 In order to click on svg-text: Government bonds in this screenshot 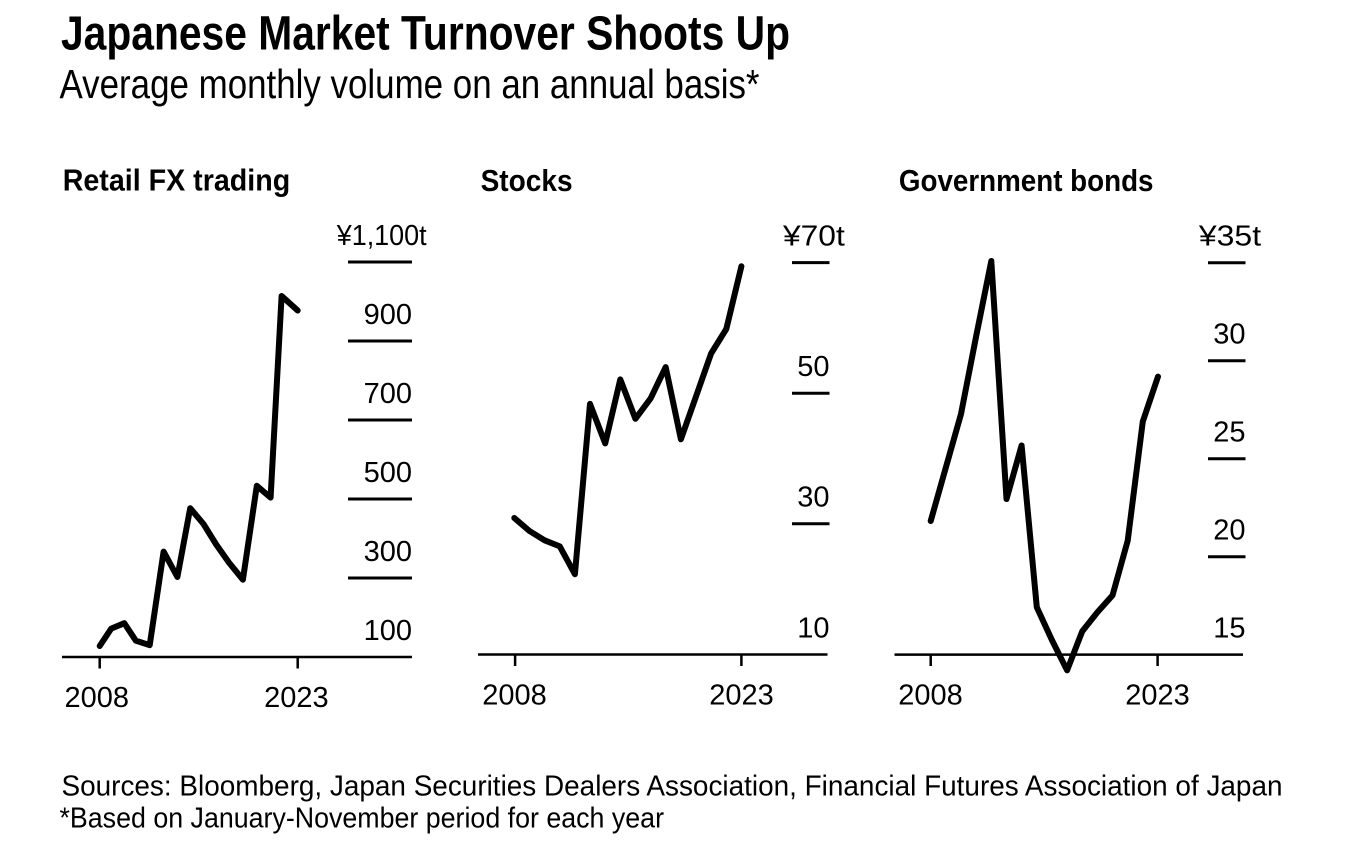, I will do `click(1026, 180)`.